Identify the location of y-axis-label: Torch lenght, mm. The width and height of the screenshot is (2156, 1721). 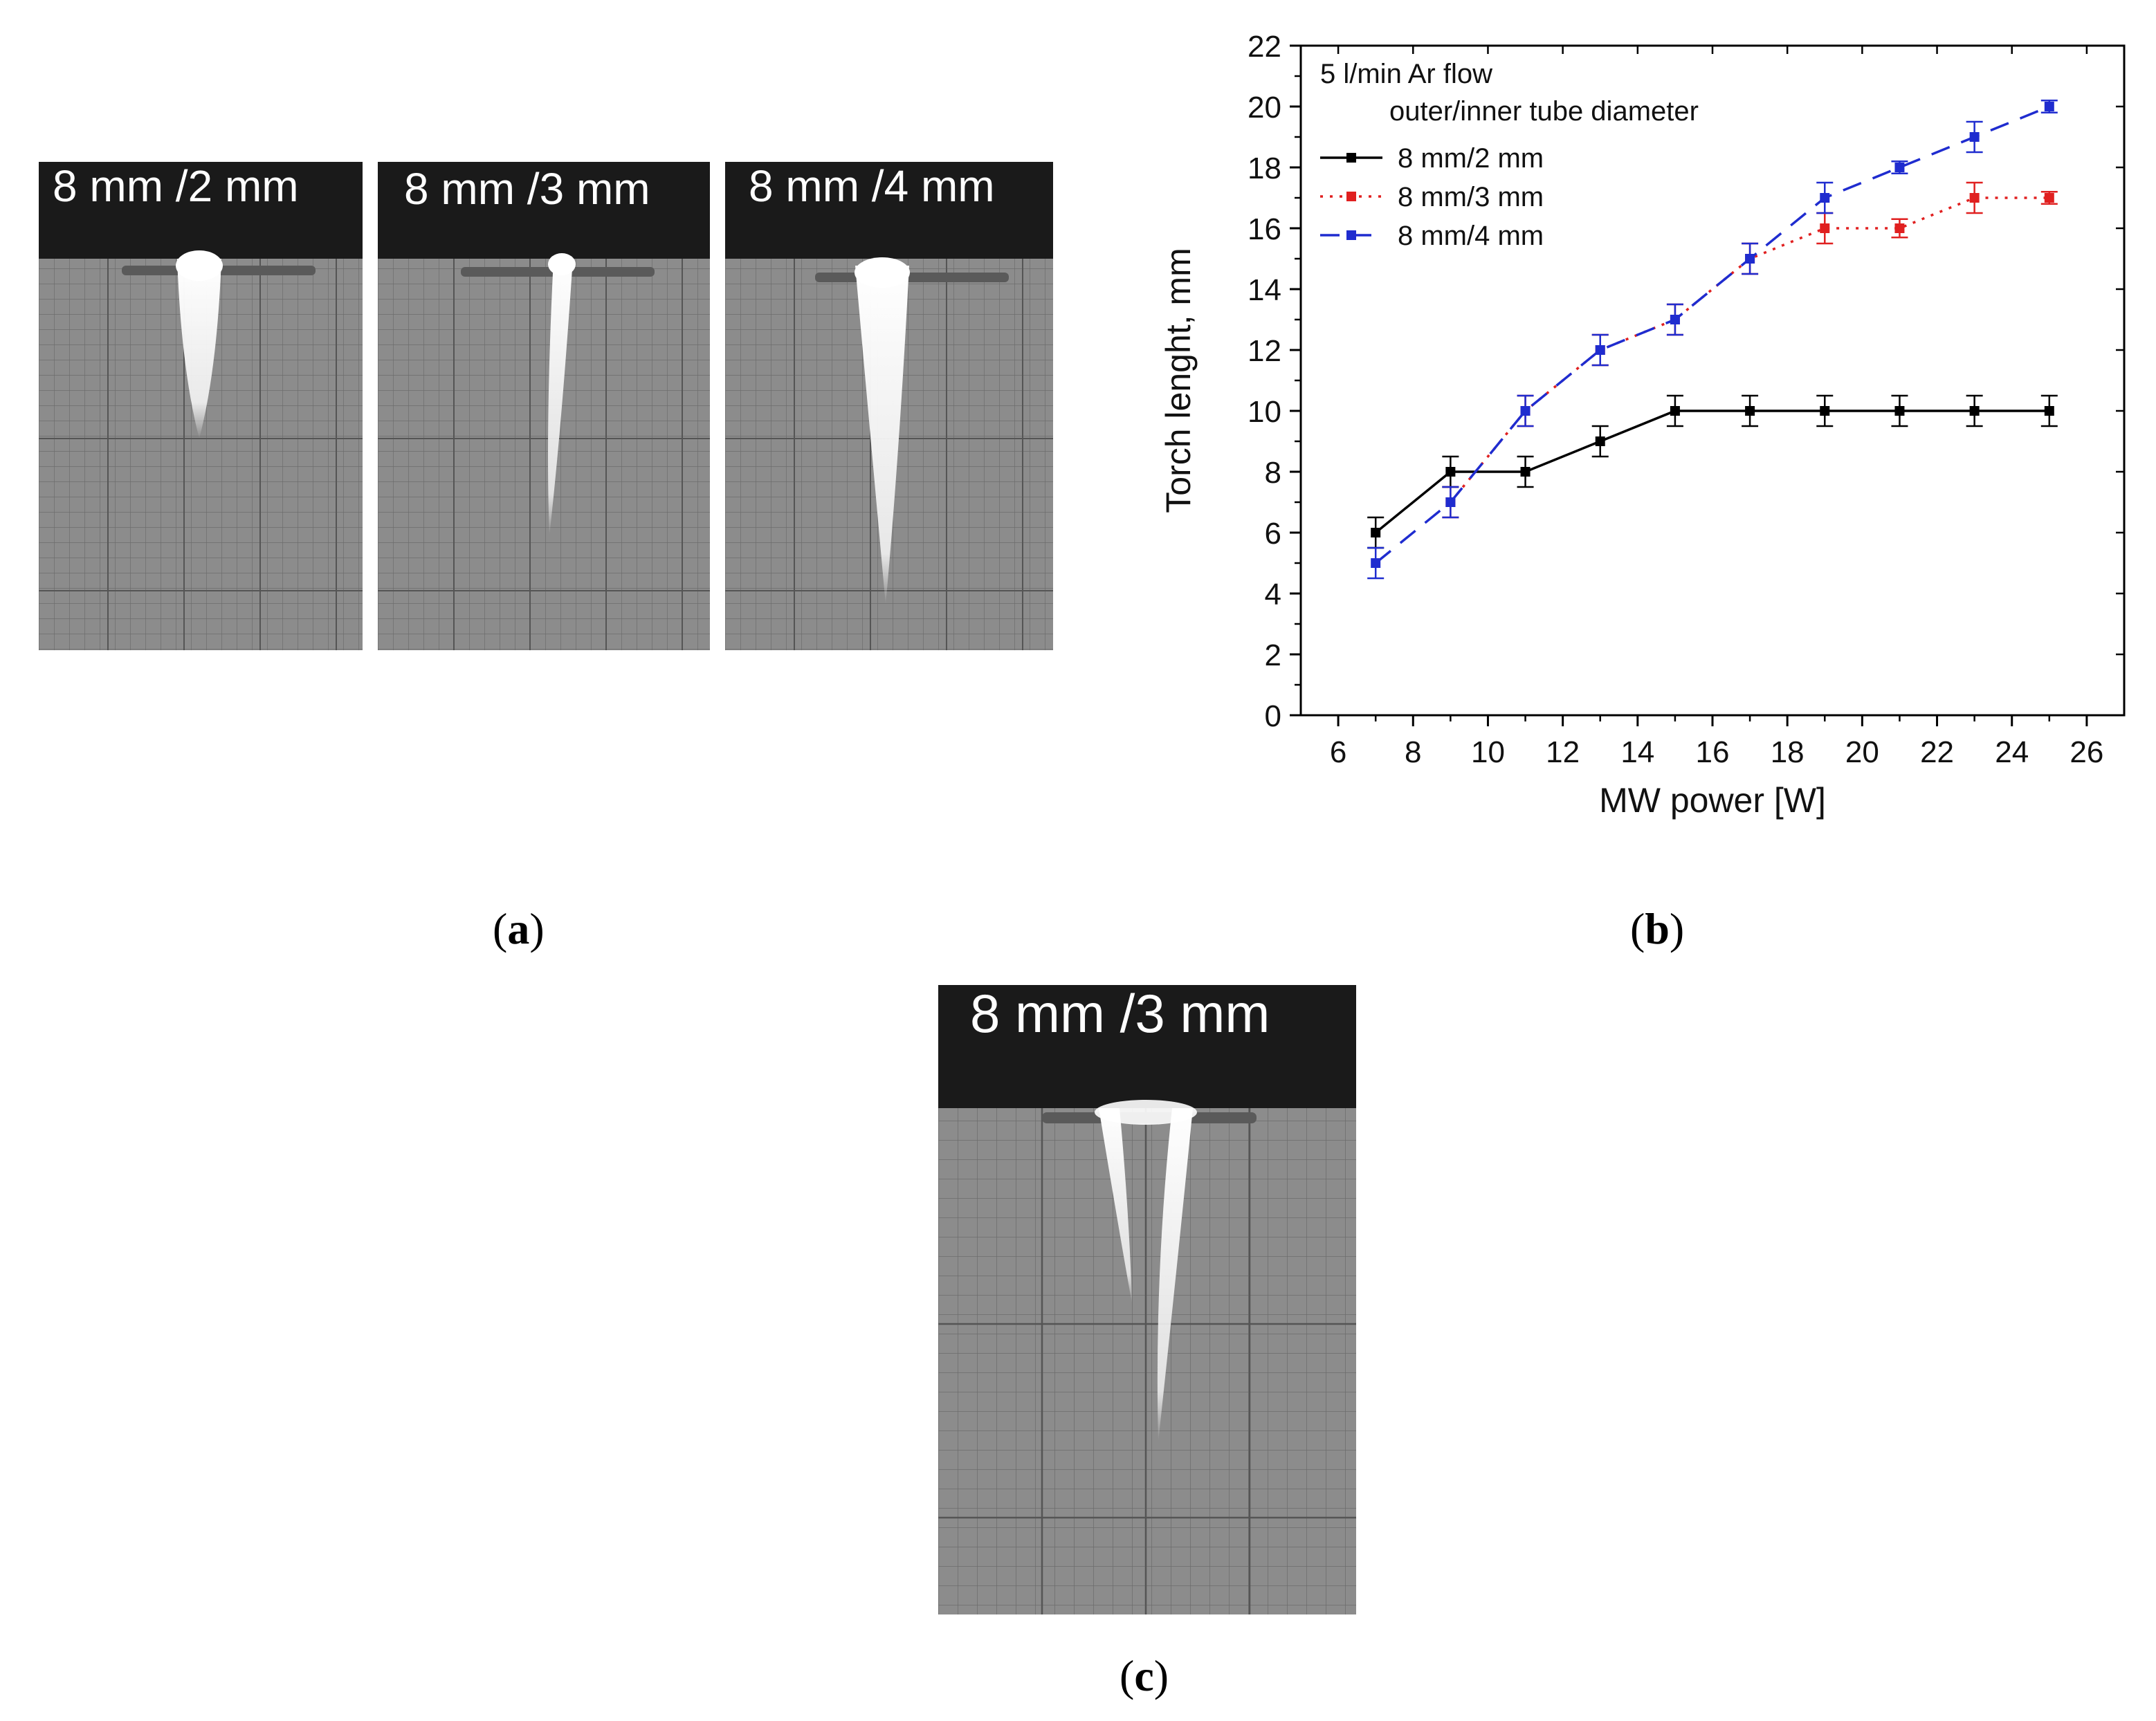
(1178, 380).